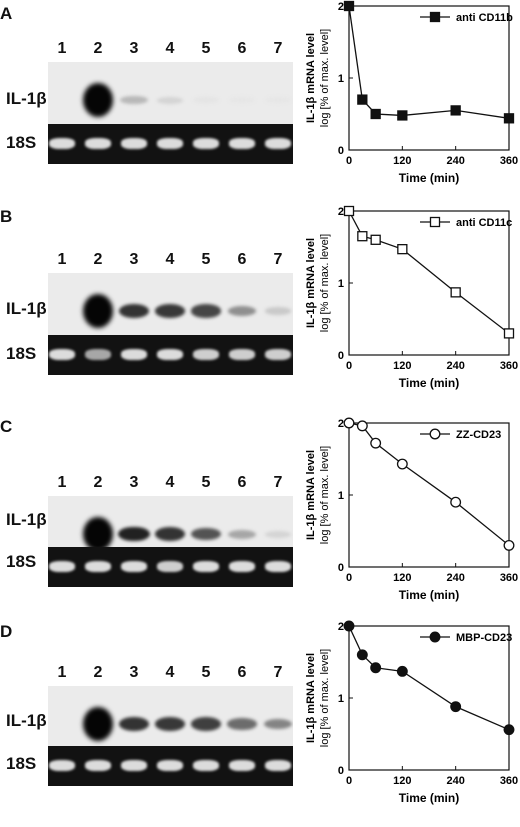  What do you see at coordinates (98, 672) in the screenshot?
I see `lane-number: 2` at bounding box center [98, 672].